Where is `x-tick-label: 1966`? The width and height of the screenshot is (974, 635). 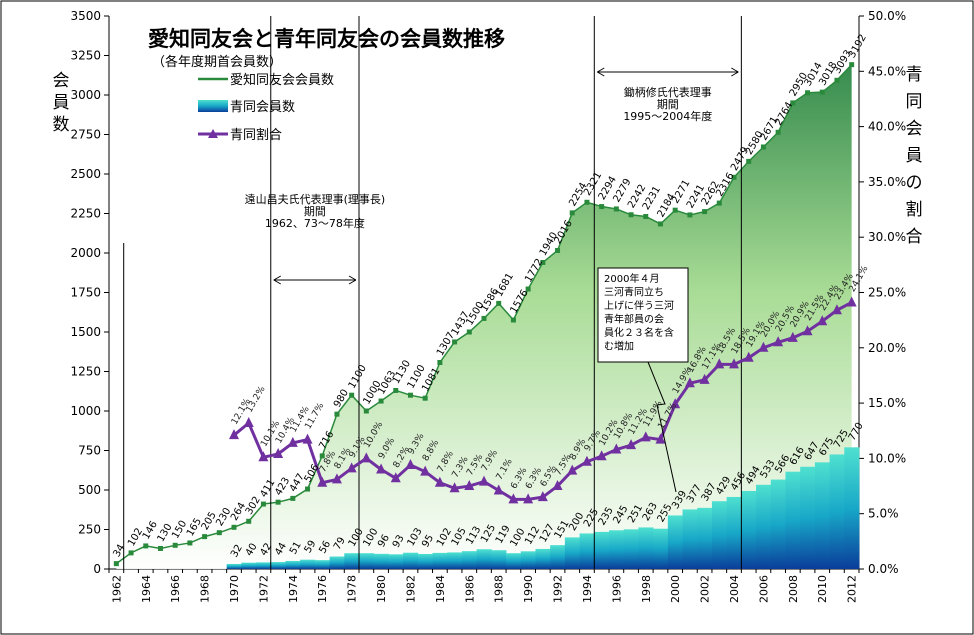 x-tick-label: 1966 is located at coordinates (175, 589).